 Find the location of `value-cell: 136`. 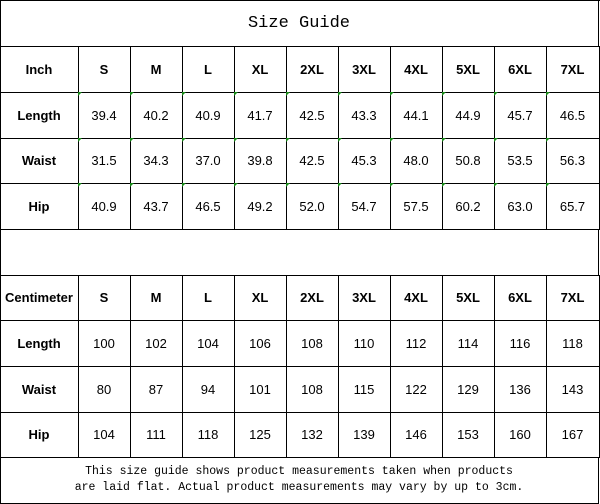

value-cell: 136 is located at coordinates (520, 389).